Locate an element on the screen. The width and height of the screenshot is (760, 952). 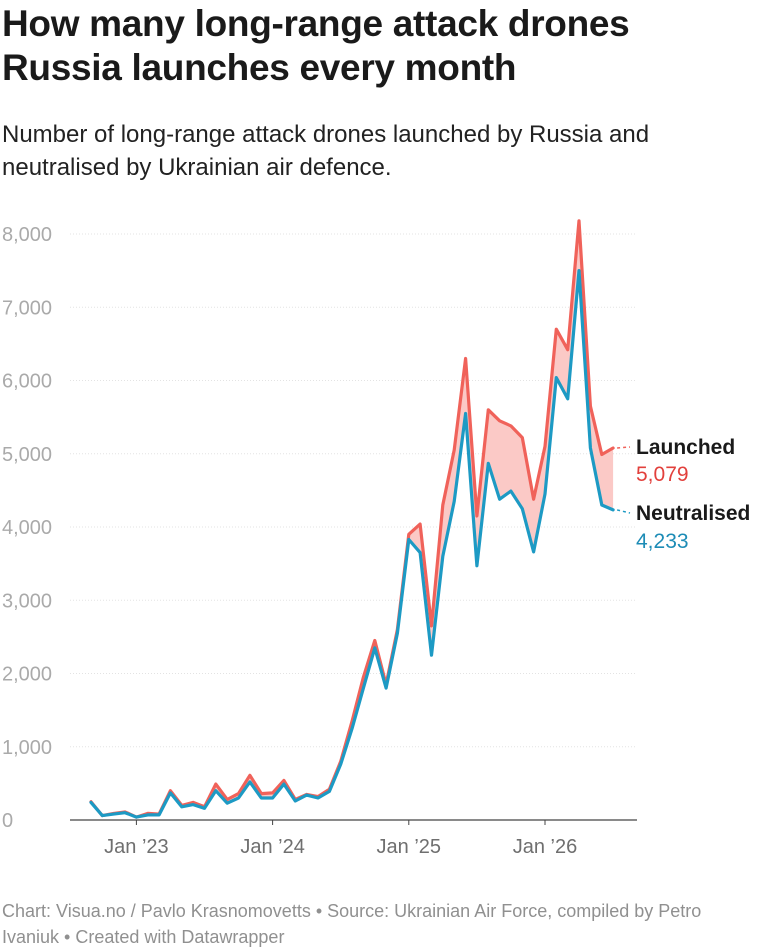
x-tick-label: Jan ’25 is located at coordinates (409, 847).